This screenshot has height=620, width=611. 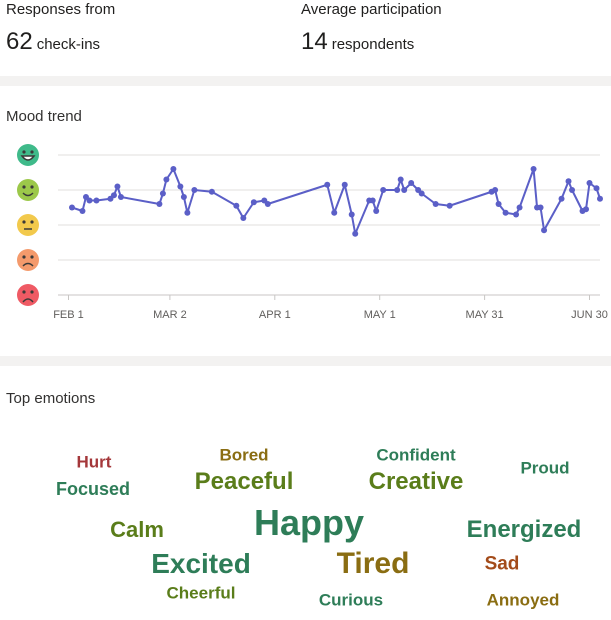 I want to click on x-tick-label: JUN 30, so click(x=589, y=315).